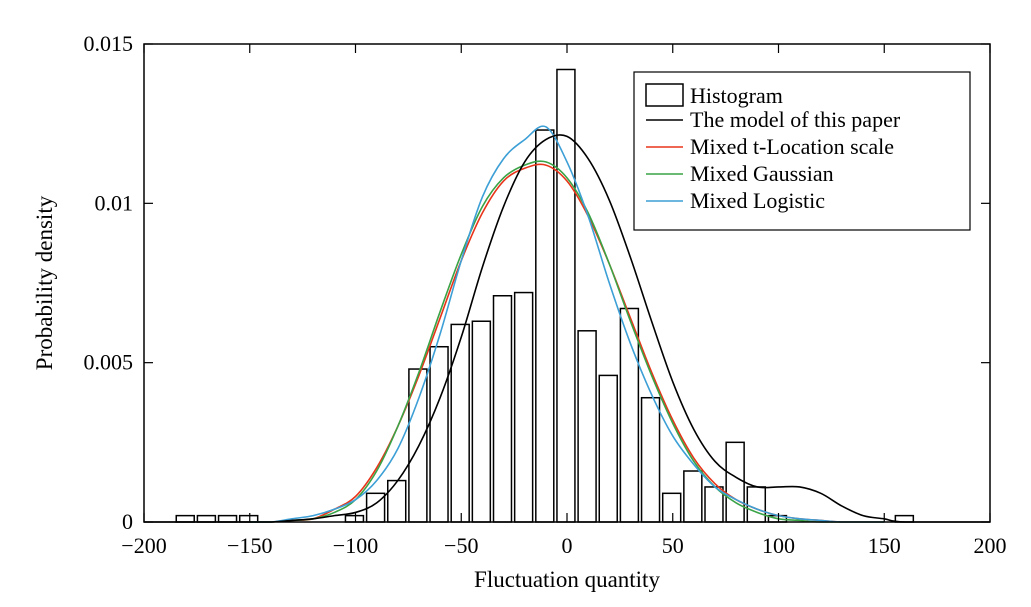 The height and width of the screenshot is (607, 1031). I want to click on legend-histogram-swatch, so click(664, 95).